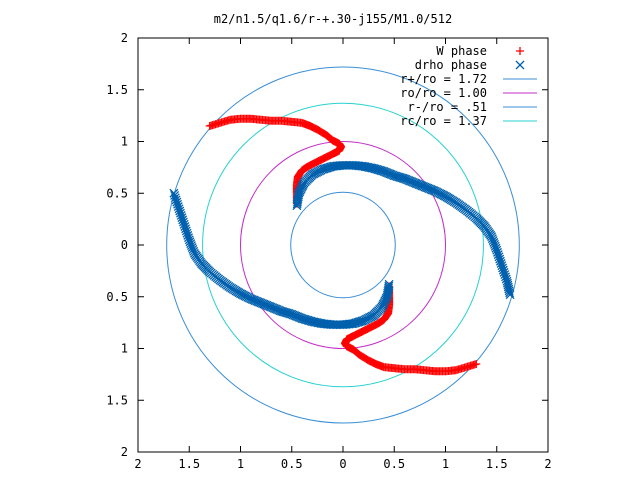 The width and height of the screenshot is (640, 480). I want to click on y-tick-label: 0, so click(124, 245).